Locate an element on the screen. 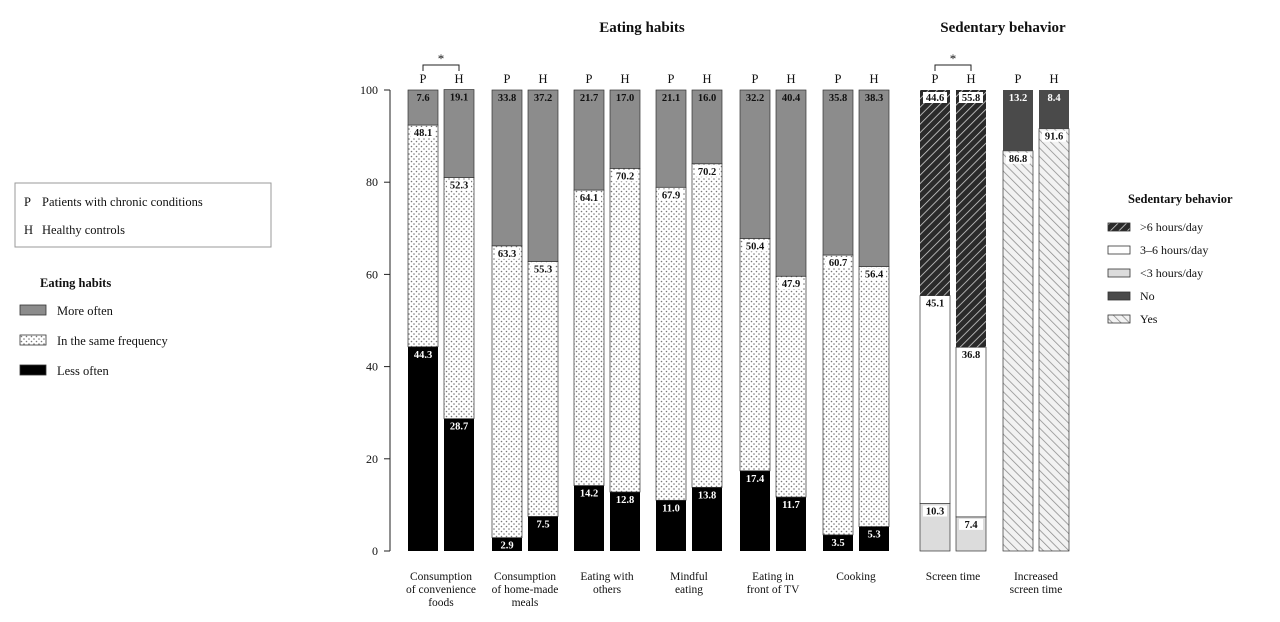 The height and width of the screenshot is (622, 1280). bar-value-label: 50.4 is located at coordinates (755, 246).